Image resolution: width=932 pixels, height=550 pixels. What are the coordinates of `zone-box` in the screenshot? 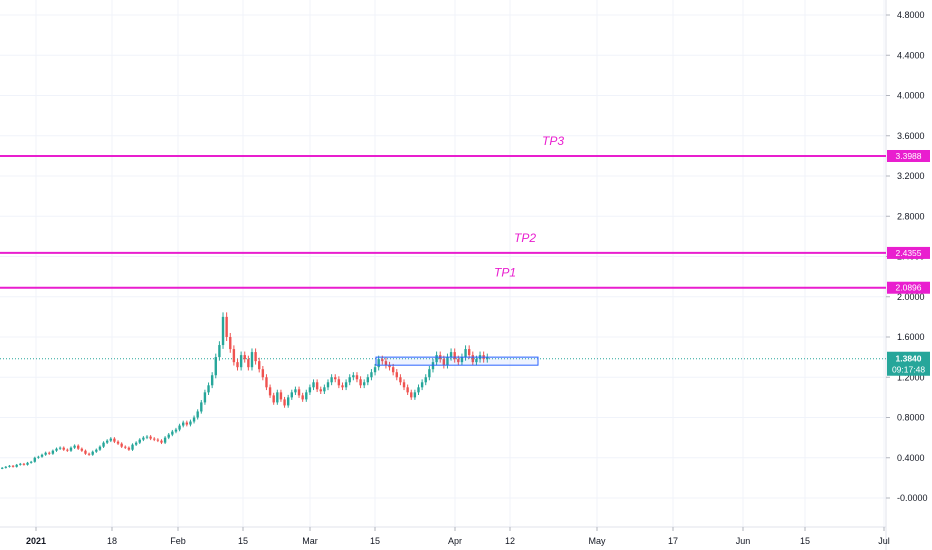 It's located at (457, 361).